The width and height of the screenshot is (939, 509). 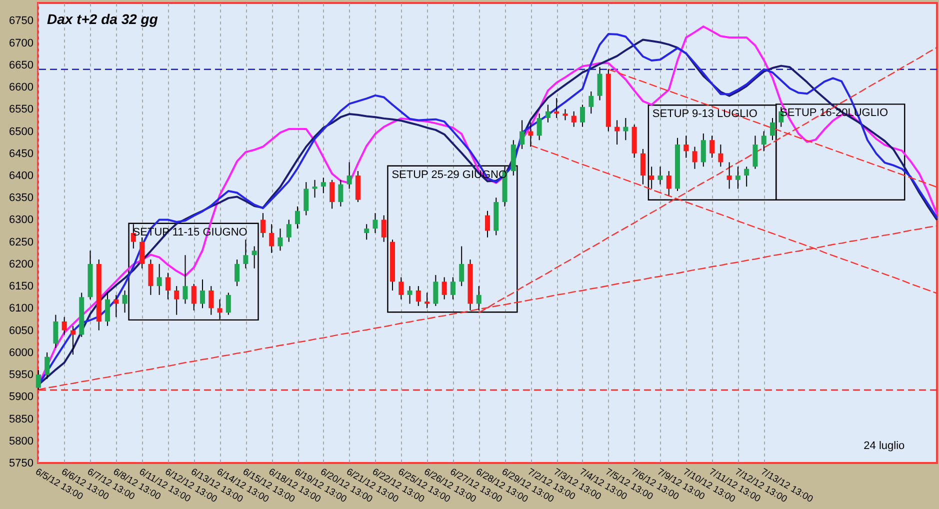 I want to click on y-tick-label: 6150, so click(x=21, y=286).